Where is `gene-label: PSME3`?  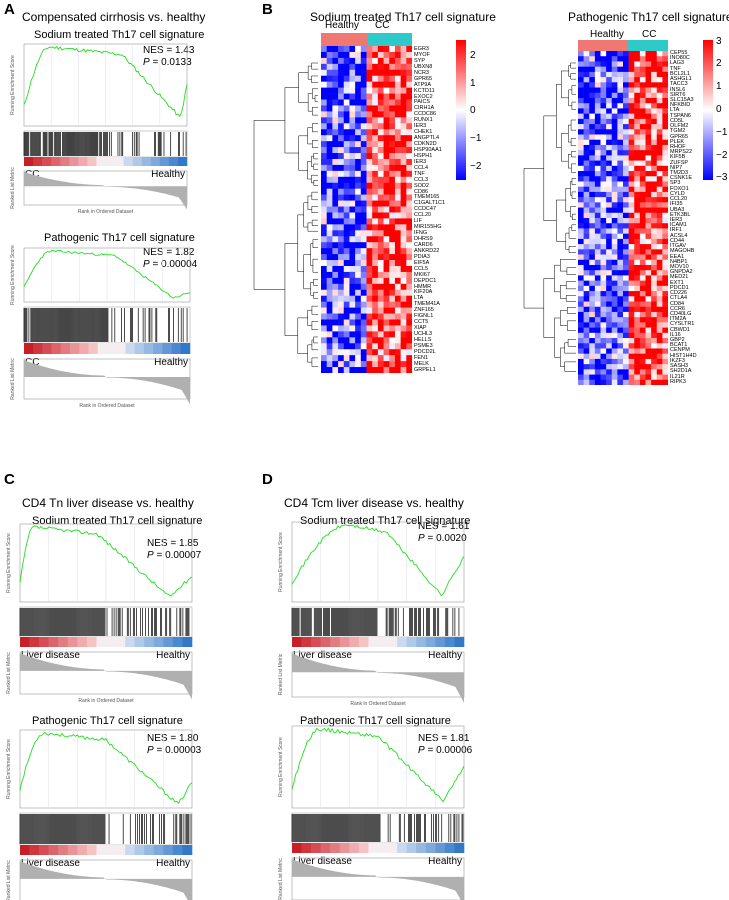
gene-label: PSME3 is located at coordinates (423, 345).